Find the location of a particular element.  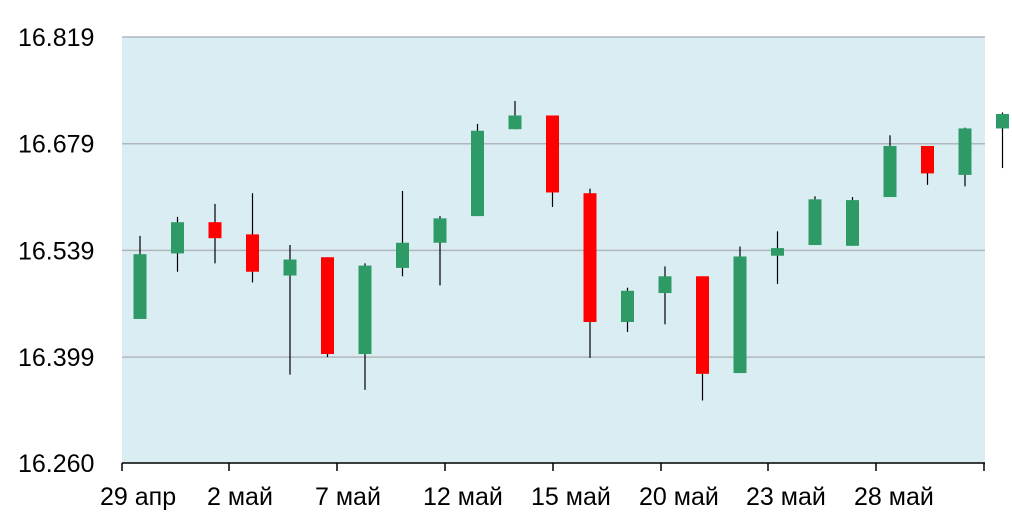

y-tick-label: 16.399 is located at coordinates (56, 358).